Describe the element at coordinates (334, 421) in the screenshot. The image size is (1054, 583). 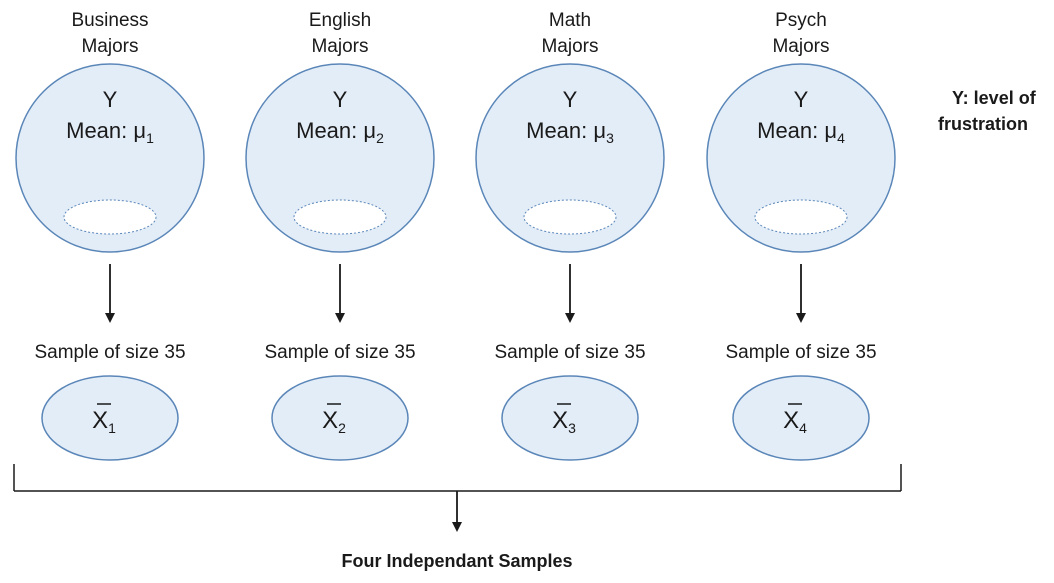
I see `sample-mean-xbar: X2` at that location.